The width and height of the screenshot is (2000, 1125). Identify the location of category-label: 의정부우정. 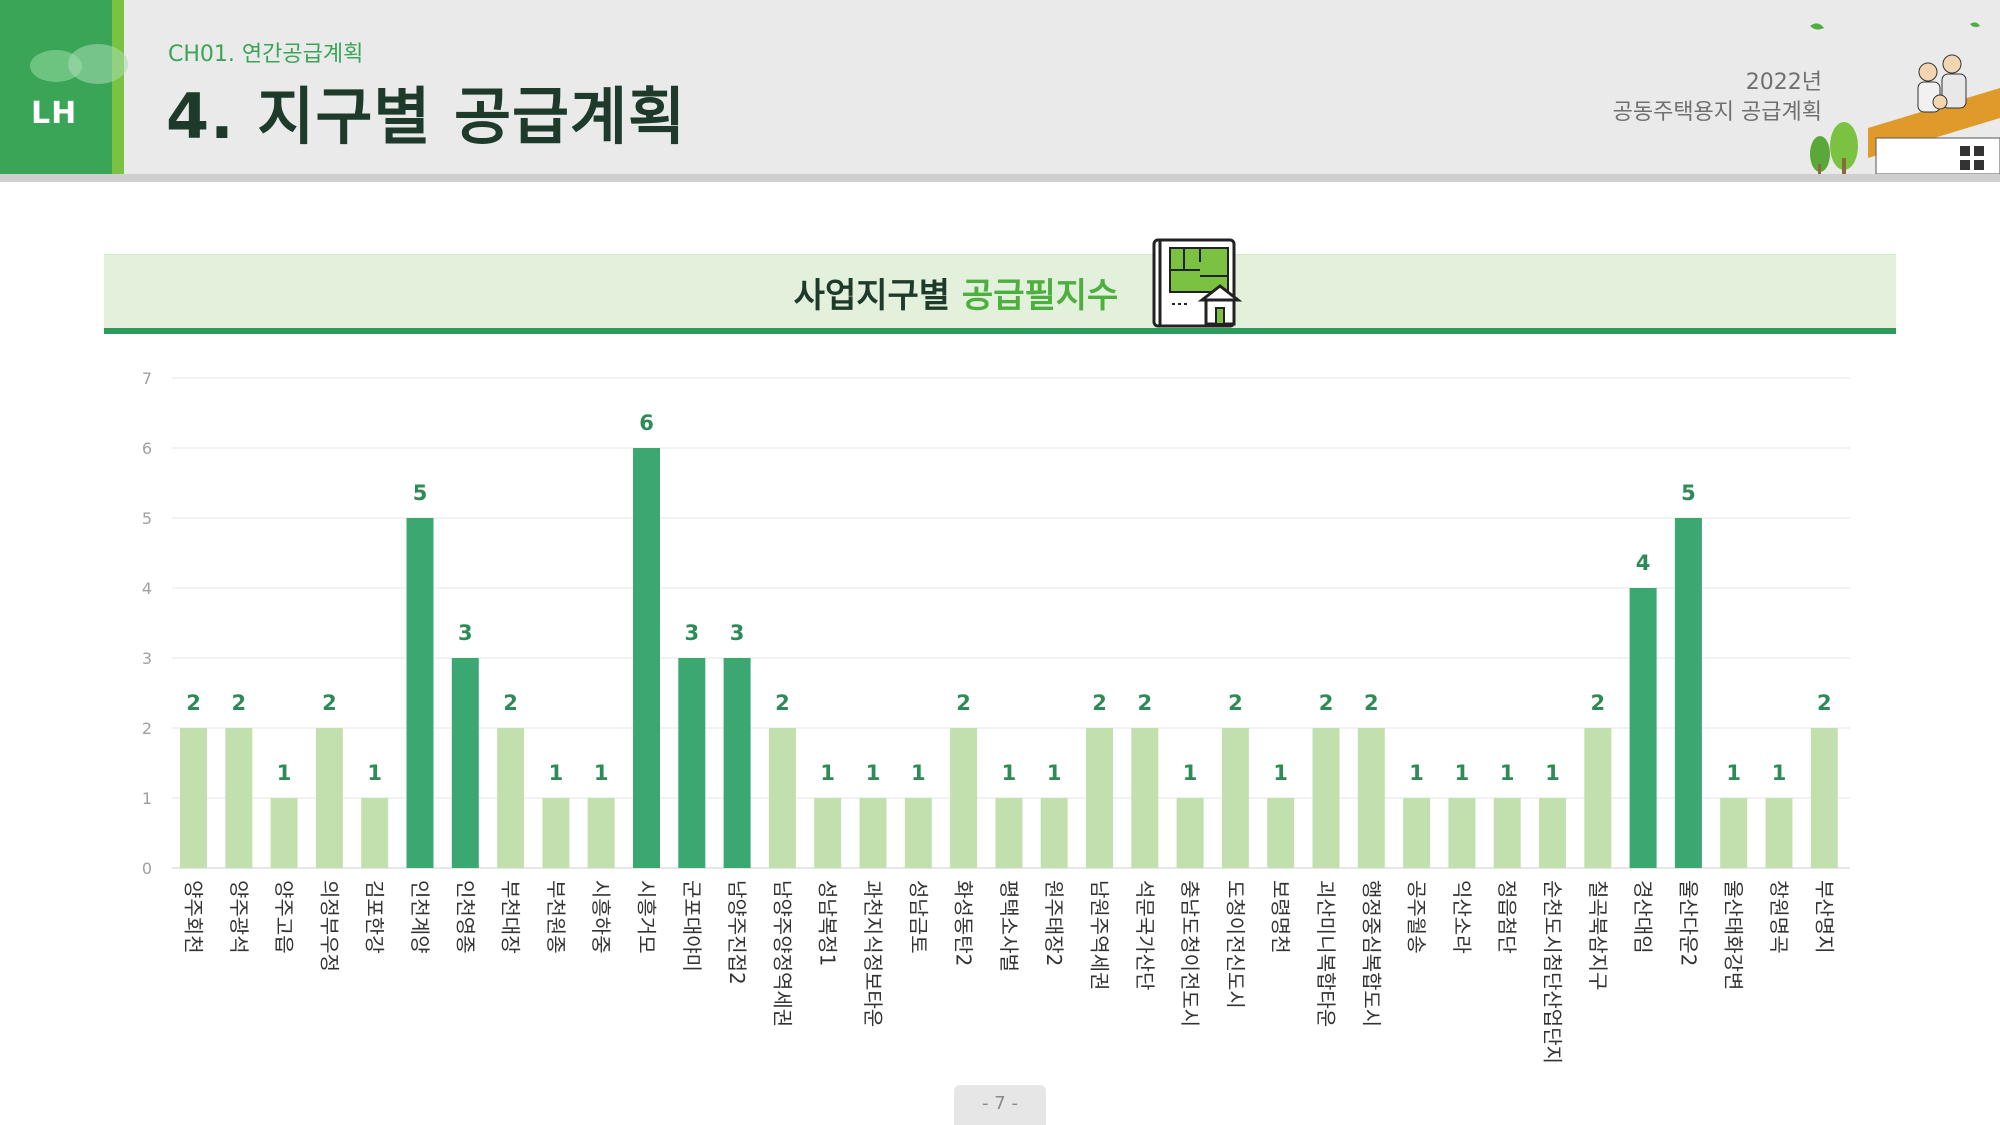
(329, 926).